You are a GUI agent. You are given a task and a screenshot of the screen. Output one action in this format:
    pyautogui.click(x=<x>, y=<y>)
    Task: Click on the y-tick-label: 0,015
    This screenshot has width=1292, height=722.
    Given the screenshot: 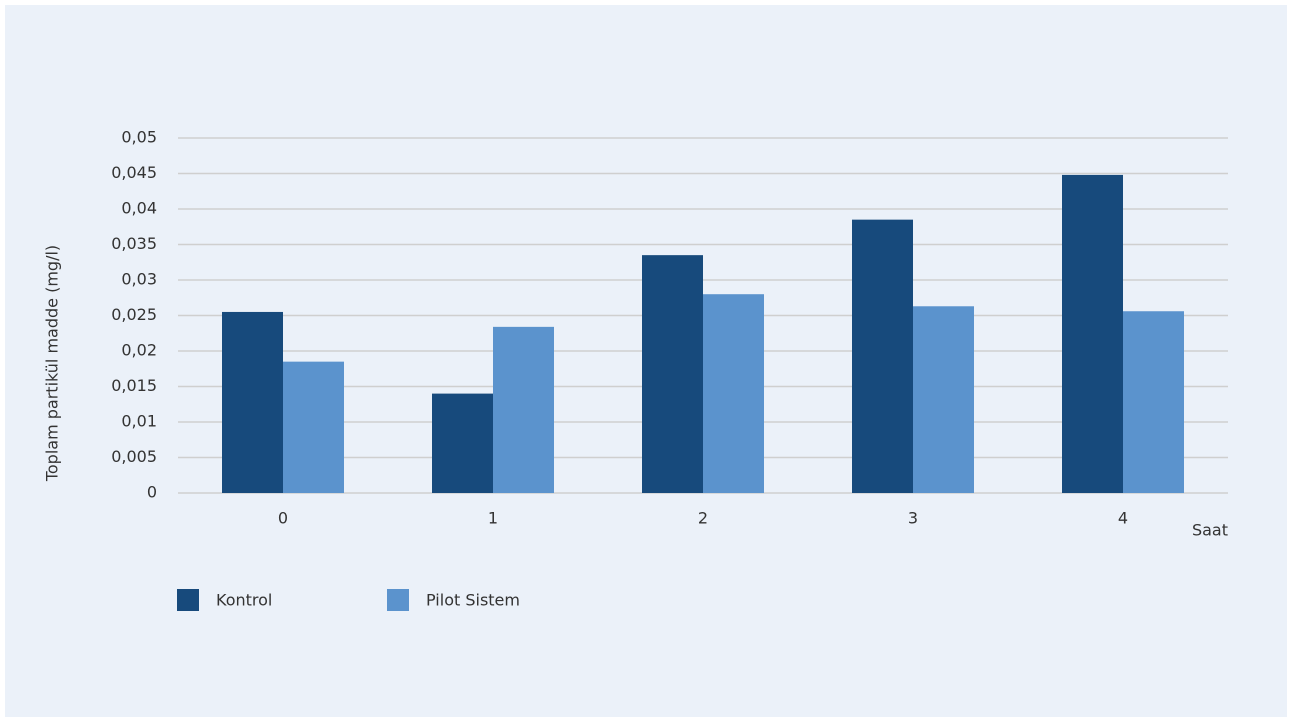 What is the action you would take?
    pyautogui.click(x=134, y=385)
    